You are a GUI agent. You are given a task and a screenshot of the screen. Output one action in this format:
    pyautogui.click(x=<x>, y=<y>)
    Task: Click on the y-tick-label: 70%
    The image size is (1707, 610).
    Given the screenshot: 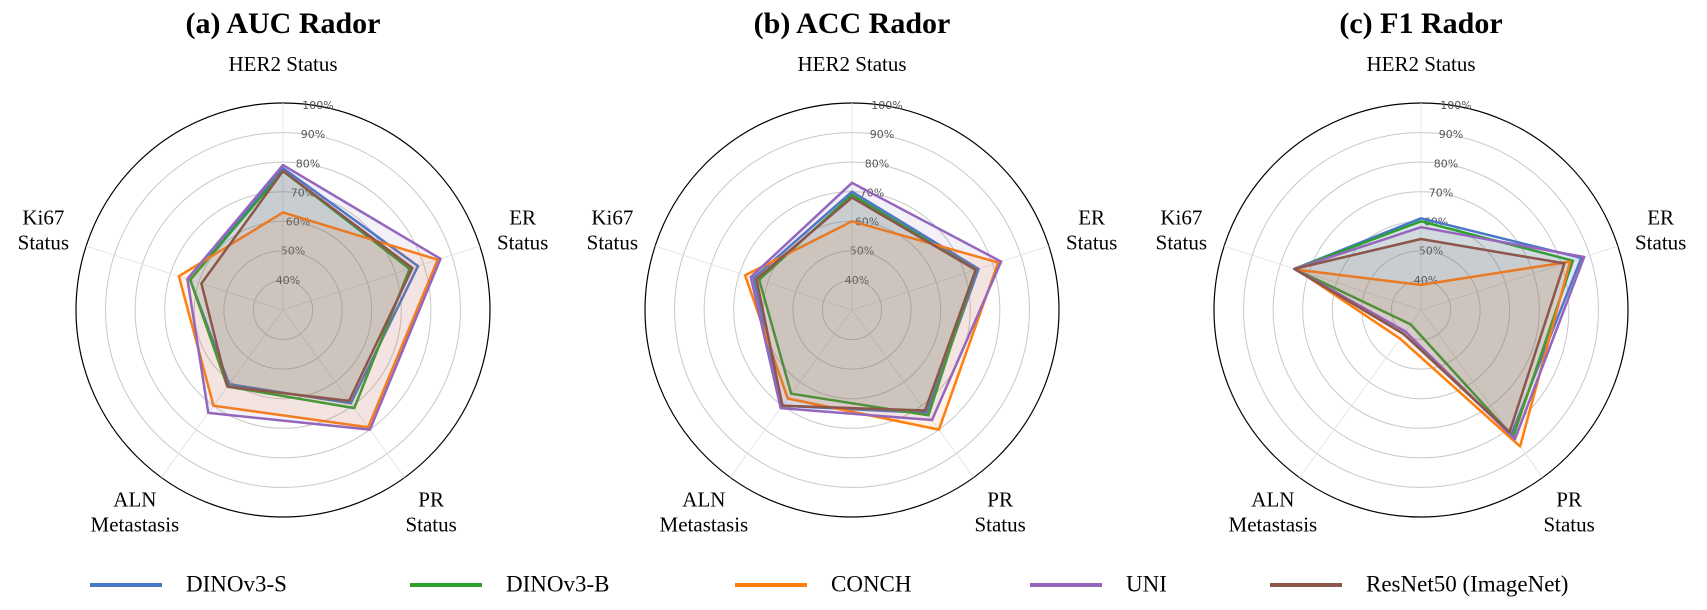 What is the action you would take?
    pyautogui.click(x=1441, y=192)
    